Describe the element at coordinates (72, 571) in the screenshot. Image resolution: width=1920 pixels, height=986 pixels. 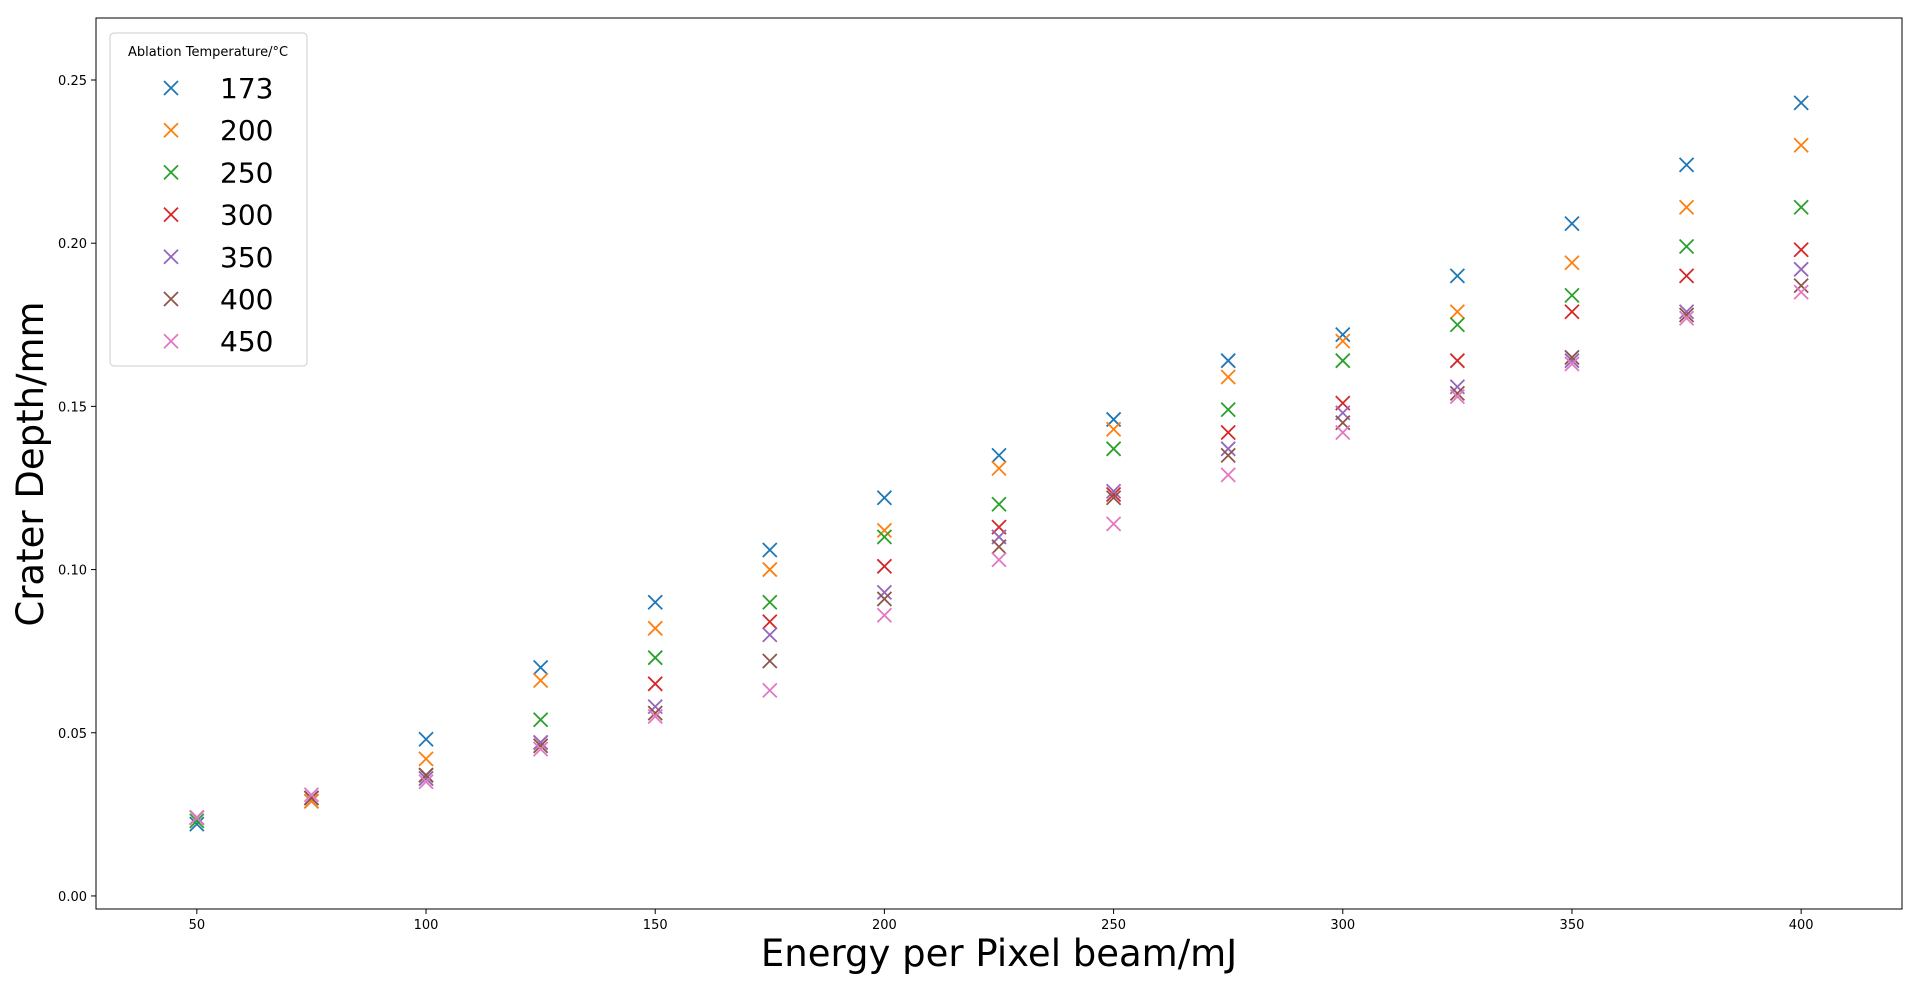
I see `y-tick-label: 0.10` at that location.